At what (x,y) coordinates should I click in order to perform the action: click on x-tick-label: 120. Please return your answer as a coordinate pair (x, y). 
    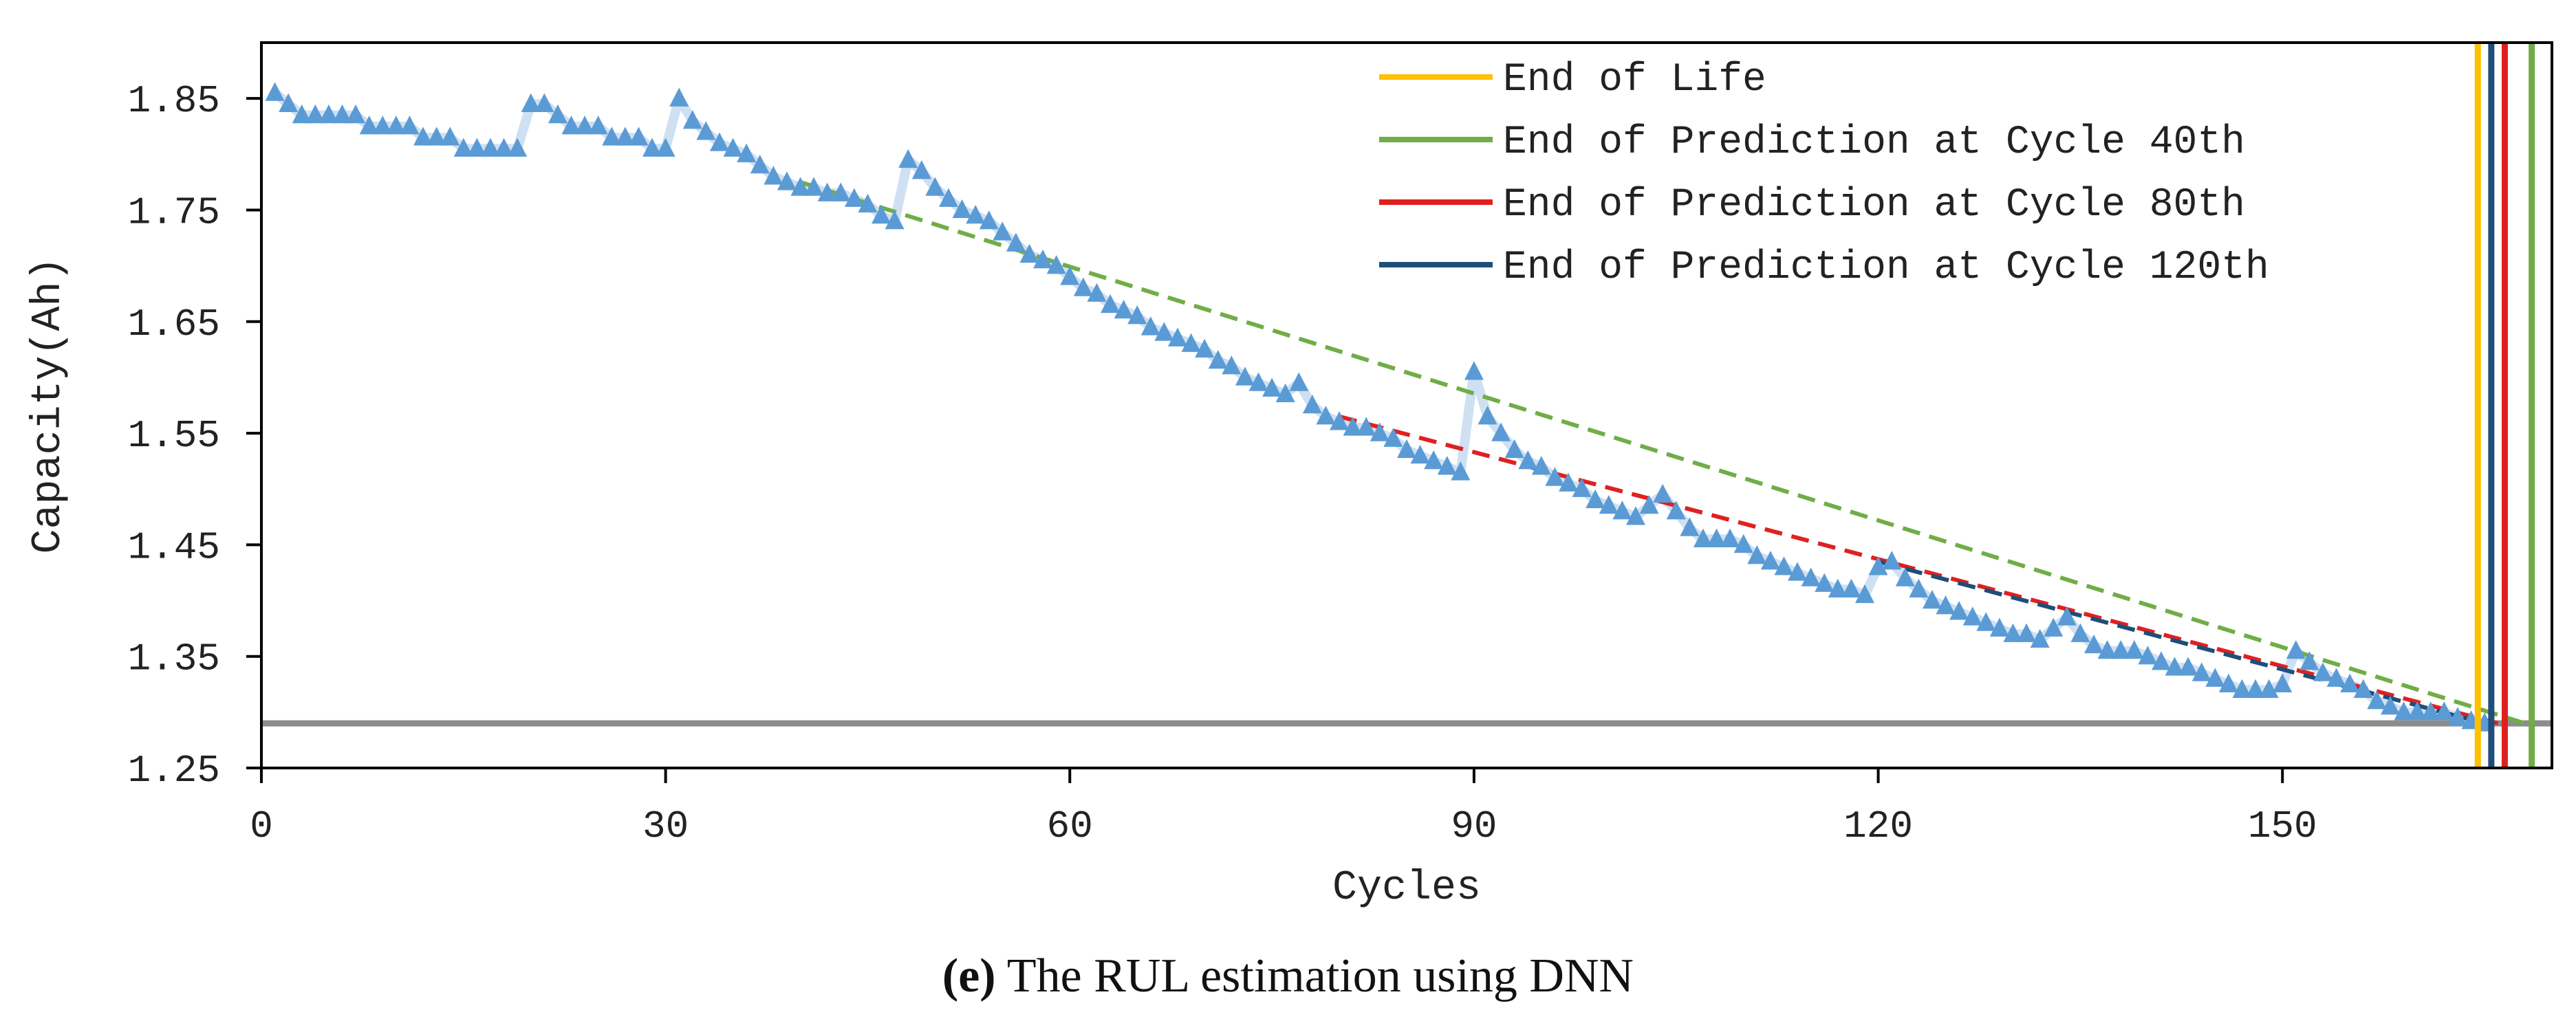
    Looking at the image, I should click on (1878, 826).